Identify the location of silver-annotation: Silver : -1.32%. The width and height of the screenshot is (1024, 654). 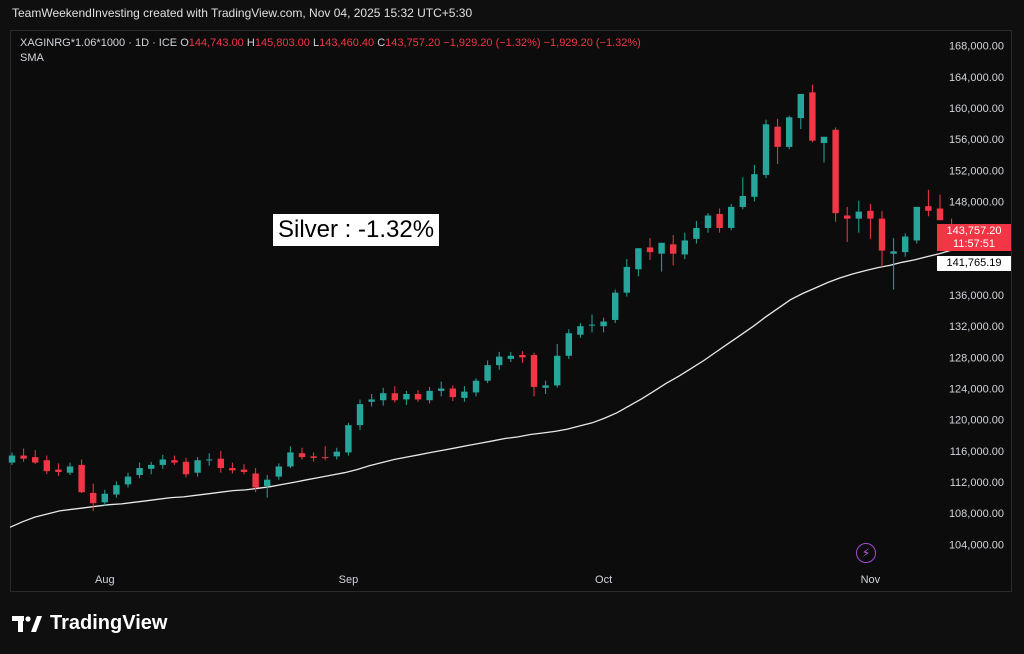
(356, 230).